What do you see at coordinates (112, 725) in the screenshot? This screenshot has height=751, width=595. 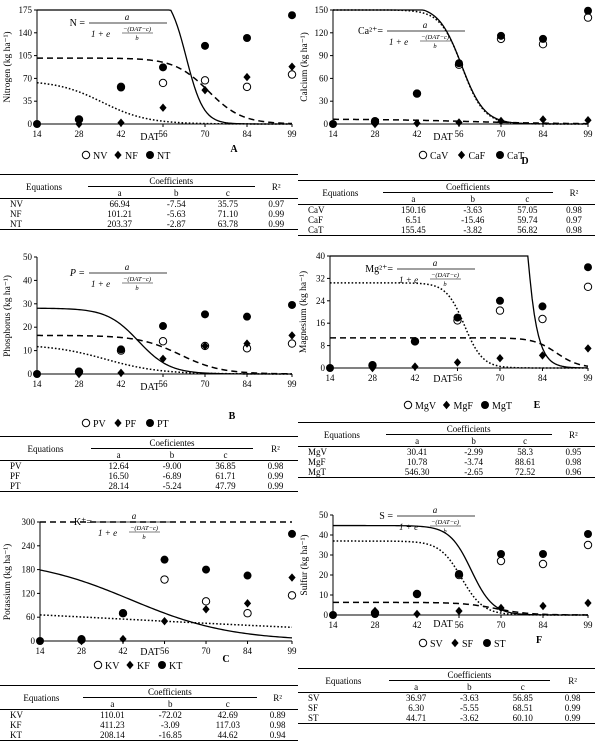 I see `table-cell: 411.23` at bounding box center [112, 725].